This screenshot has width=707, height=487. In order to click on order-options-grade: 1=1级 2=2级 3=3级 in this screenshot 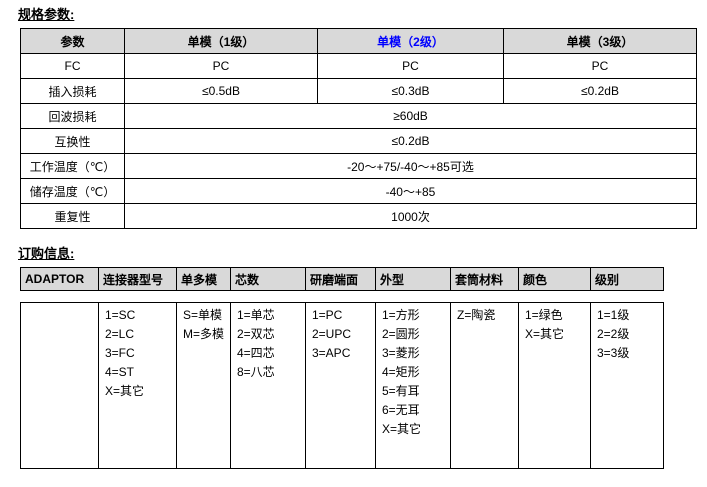, I will do `click(627, 385)`.